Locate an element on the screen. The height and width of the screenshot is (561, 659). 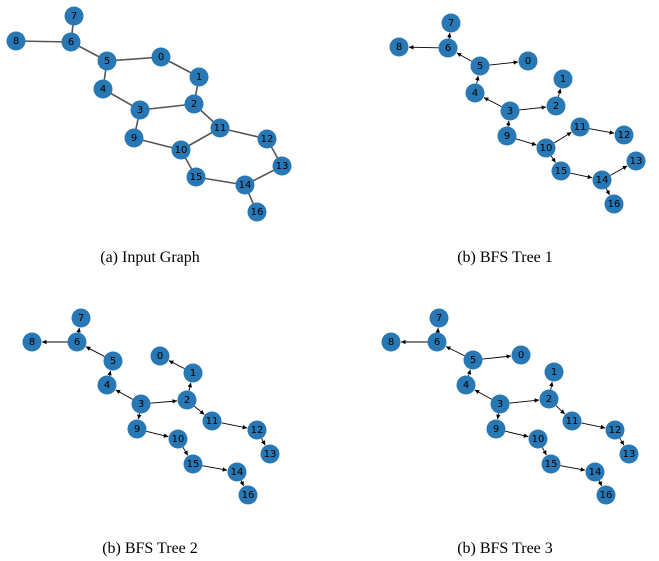
node-label: 6 is located at coordinates (71, 42).